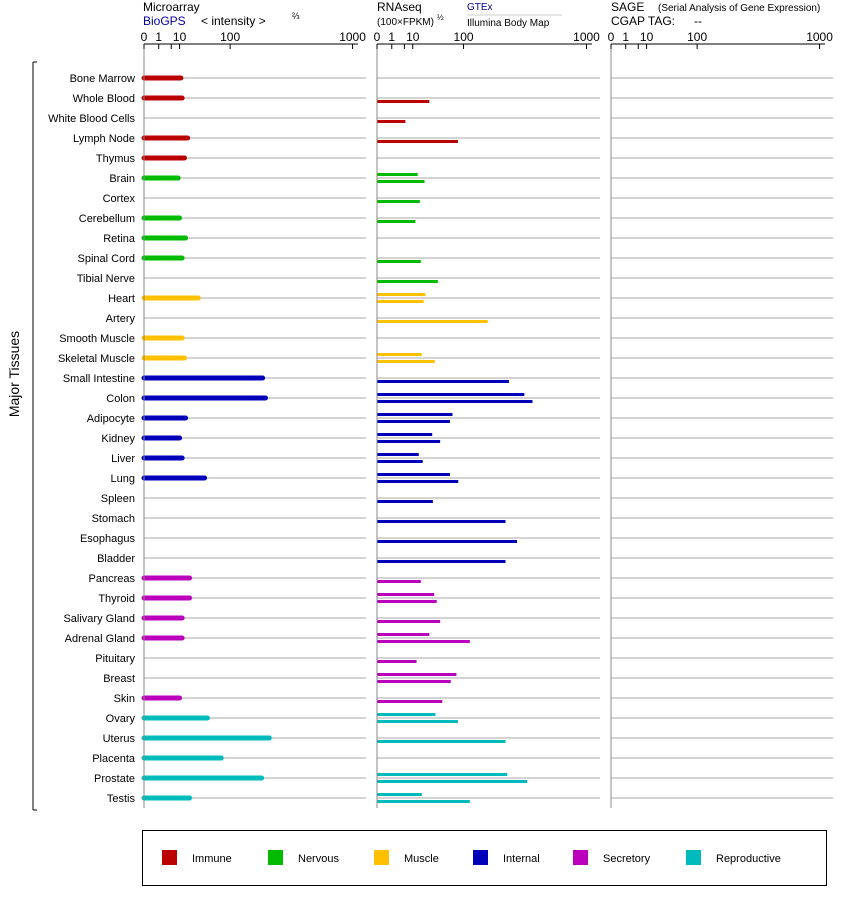 The height and width of the screenshot is (900, 842). What do you see at coordinates (643, 21) in the screenshot?
I see `sage-tag-label: CGAP TAG:` at bounding box center [643, 21].